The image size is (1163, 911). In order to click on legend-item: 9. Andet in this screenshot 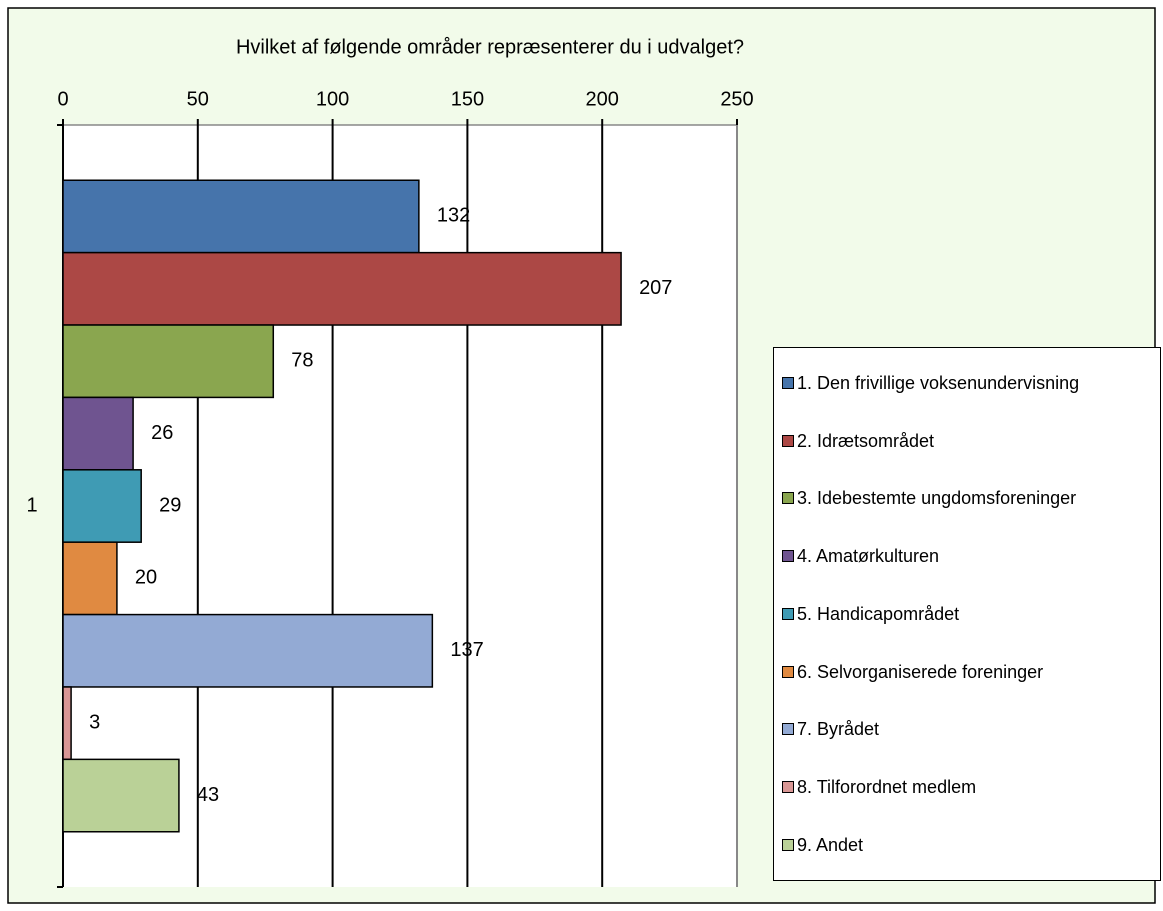, I will do `click(967, 845)`.